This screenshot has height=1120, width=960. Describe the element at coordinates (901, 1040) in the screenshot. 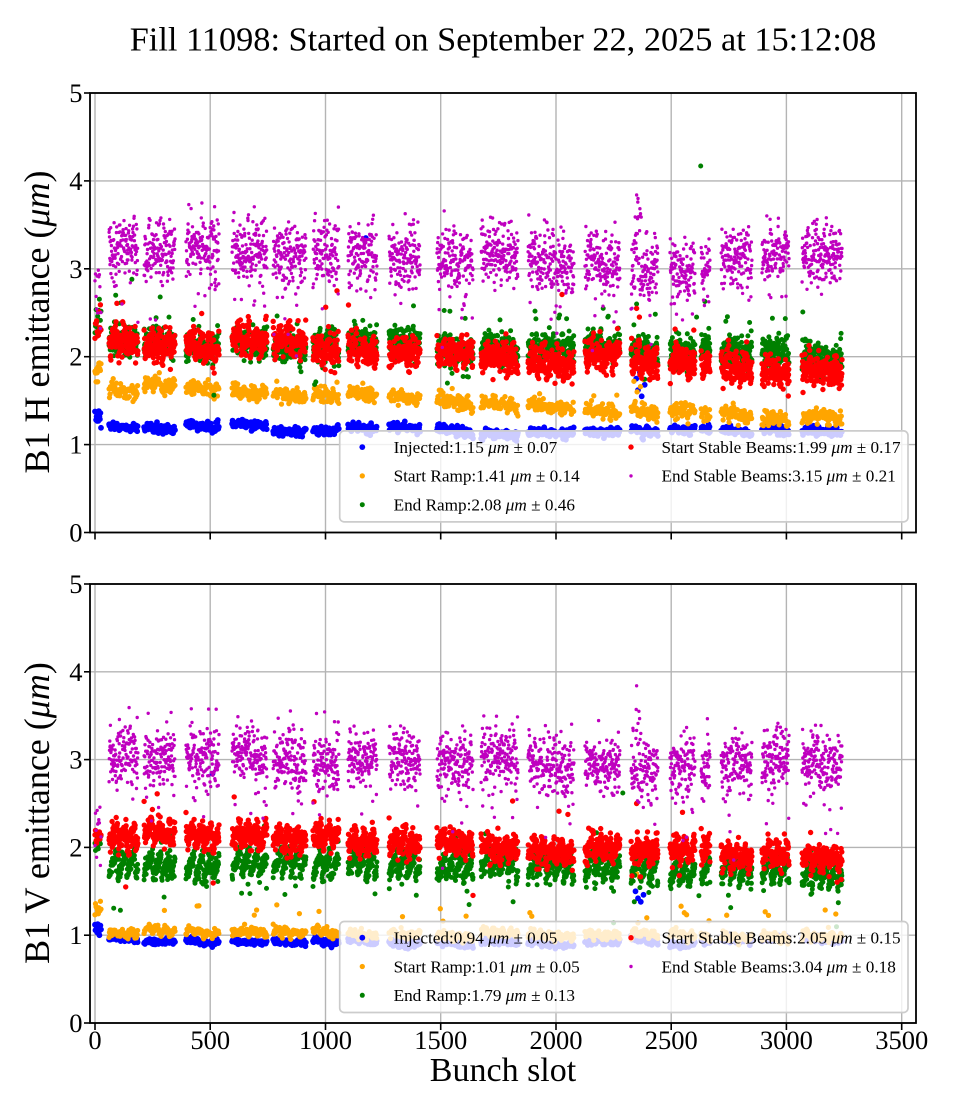

I see `svg-text: 3500` at that location.